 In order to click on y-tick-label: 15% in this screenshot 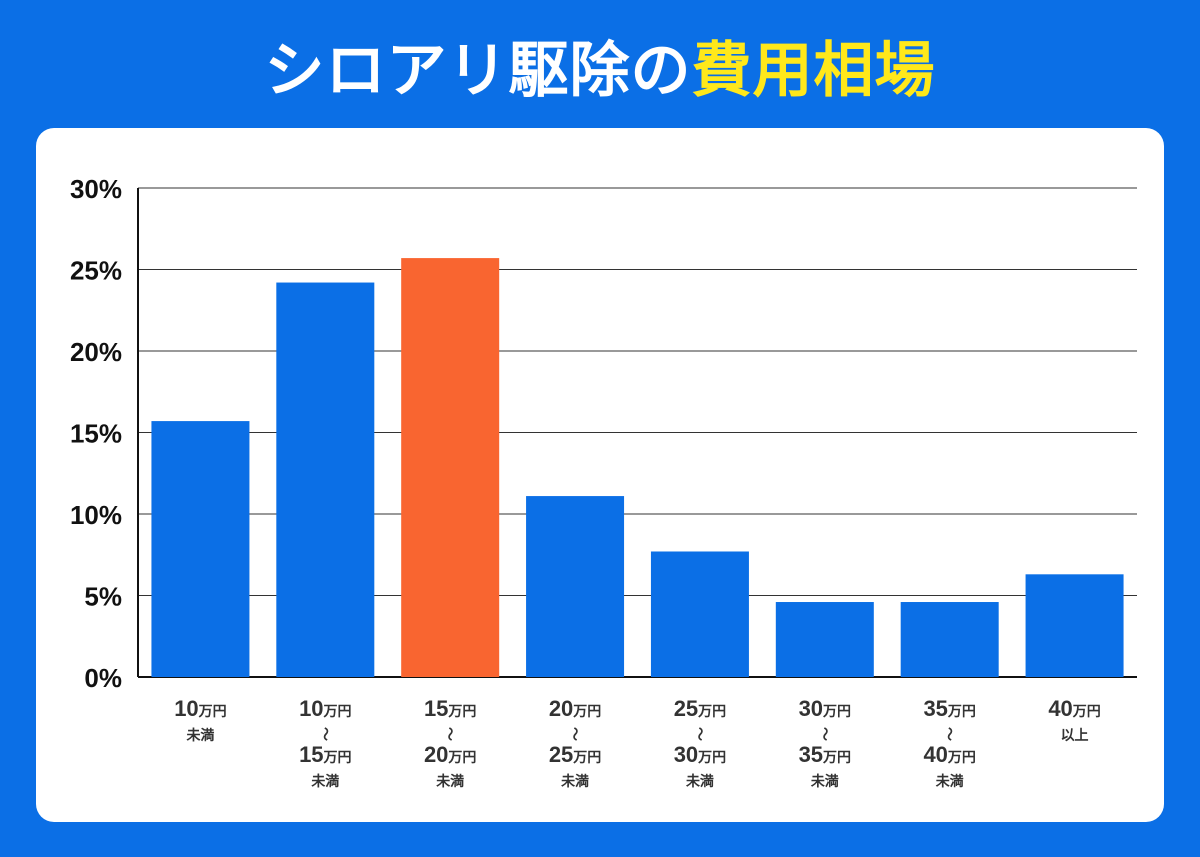, I will do `click(96, 434)`.